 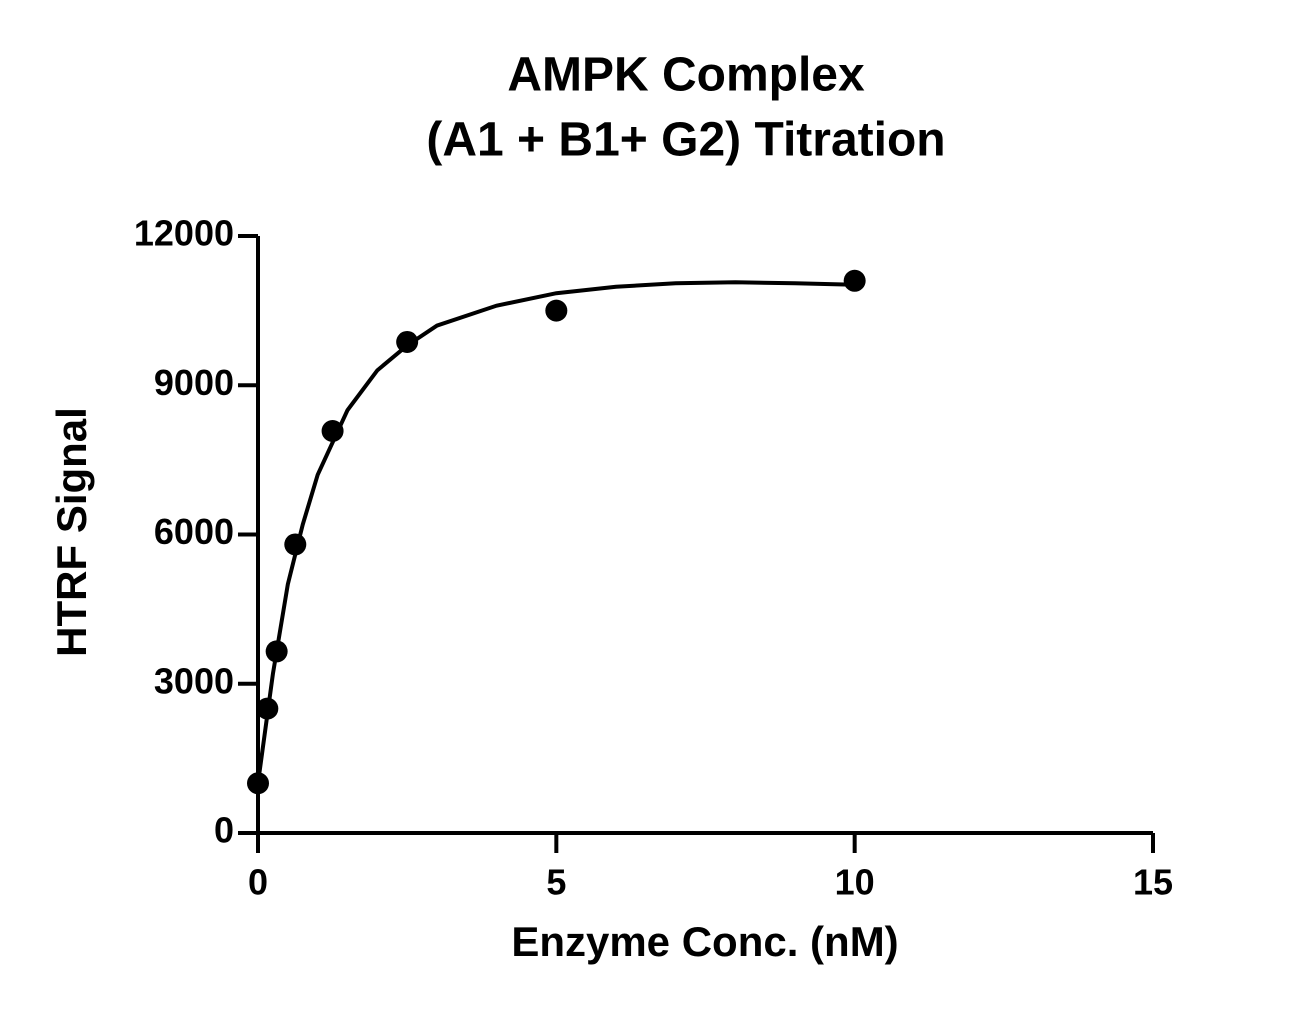 What do you see at coordinates (1153, 882) in the screenshot?
I see `x-tick-label: 15` at bounding box center [1153, 882].